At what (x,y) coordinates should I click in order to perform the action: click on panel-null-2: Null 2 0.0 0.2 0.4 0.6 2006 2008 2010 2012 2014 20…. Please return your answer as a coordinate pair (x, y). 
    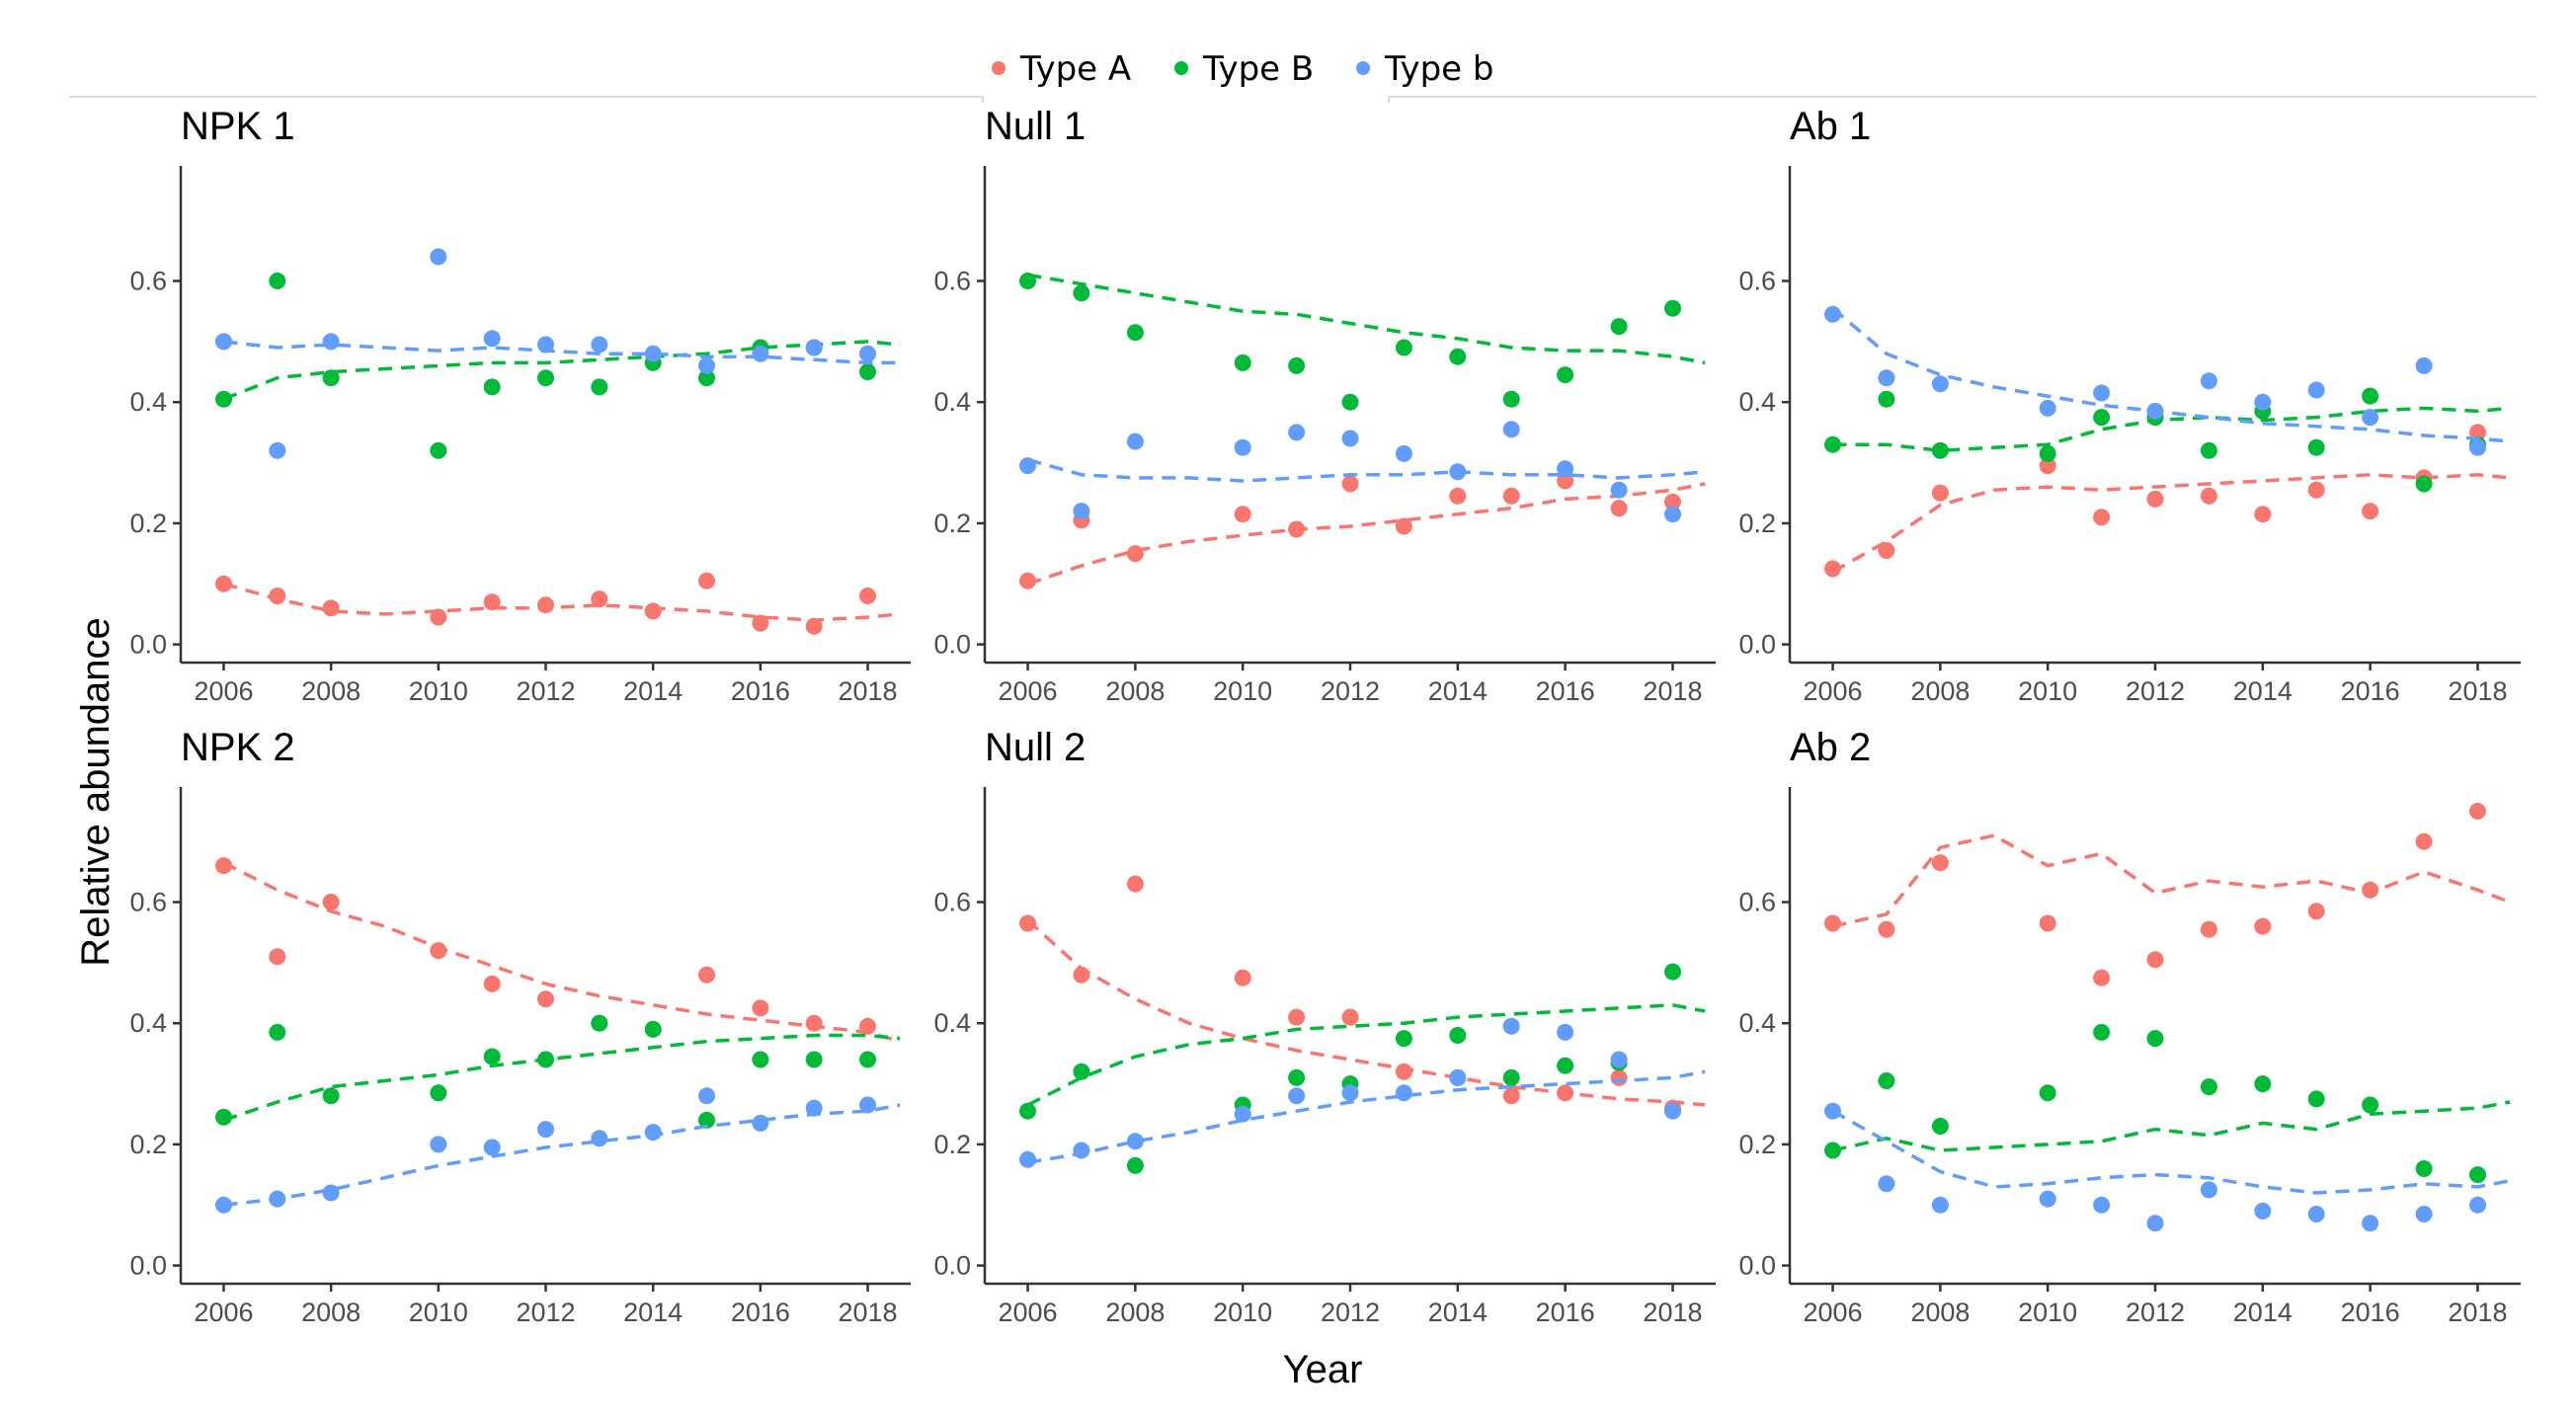
    Looking at the image, I should click on (1324, 1026).